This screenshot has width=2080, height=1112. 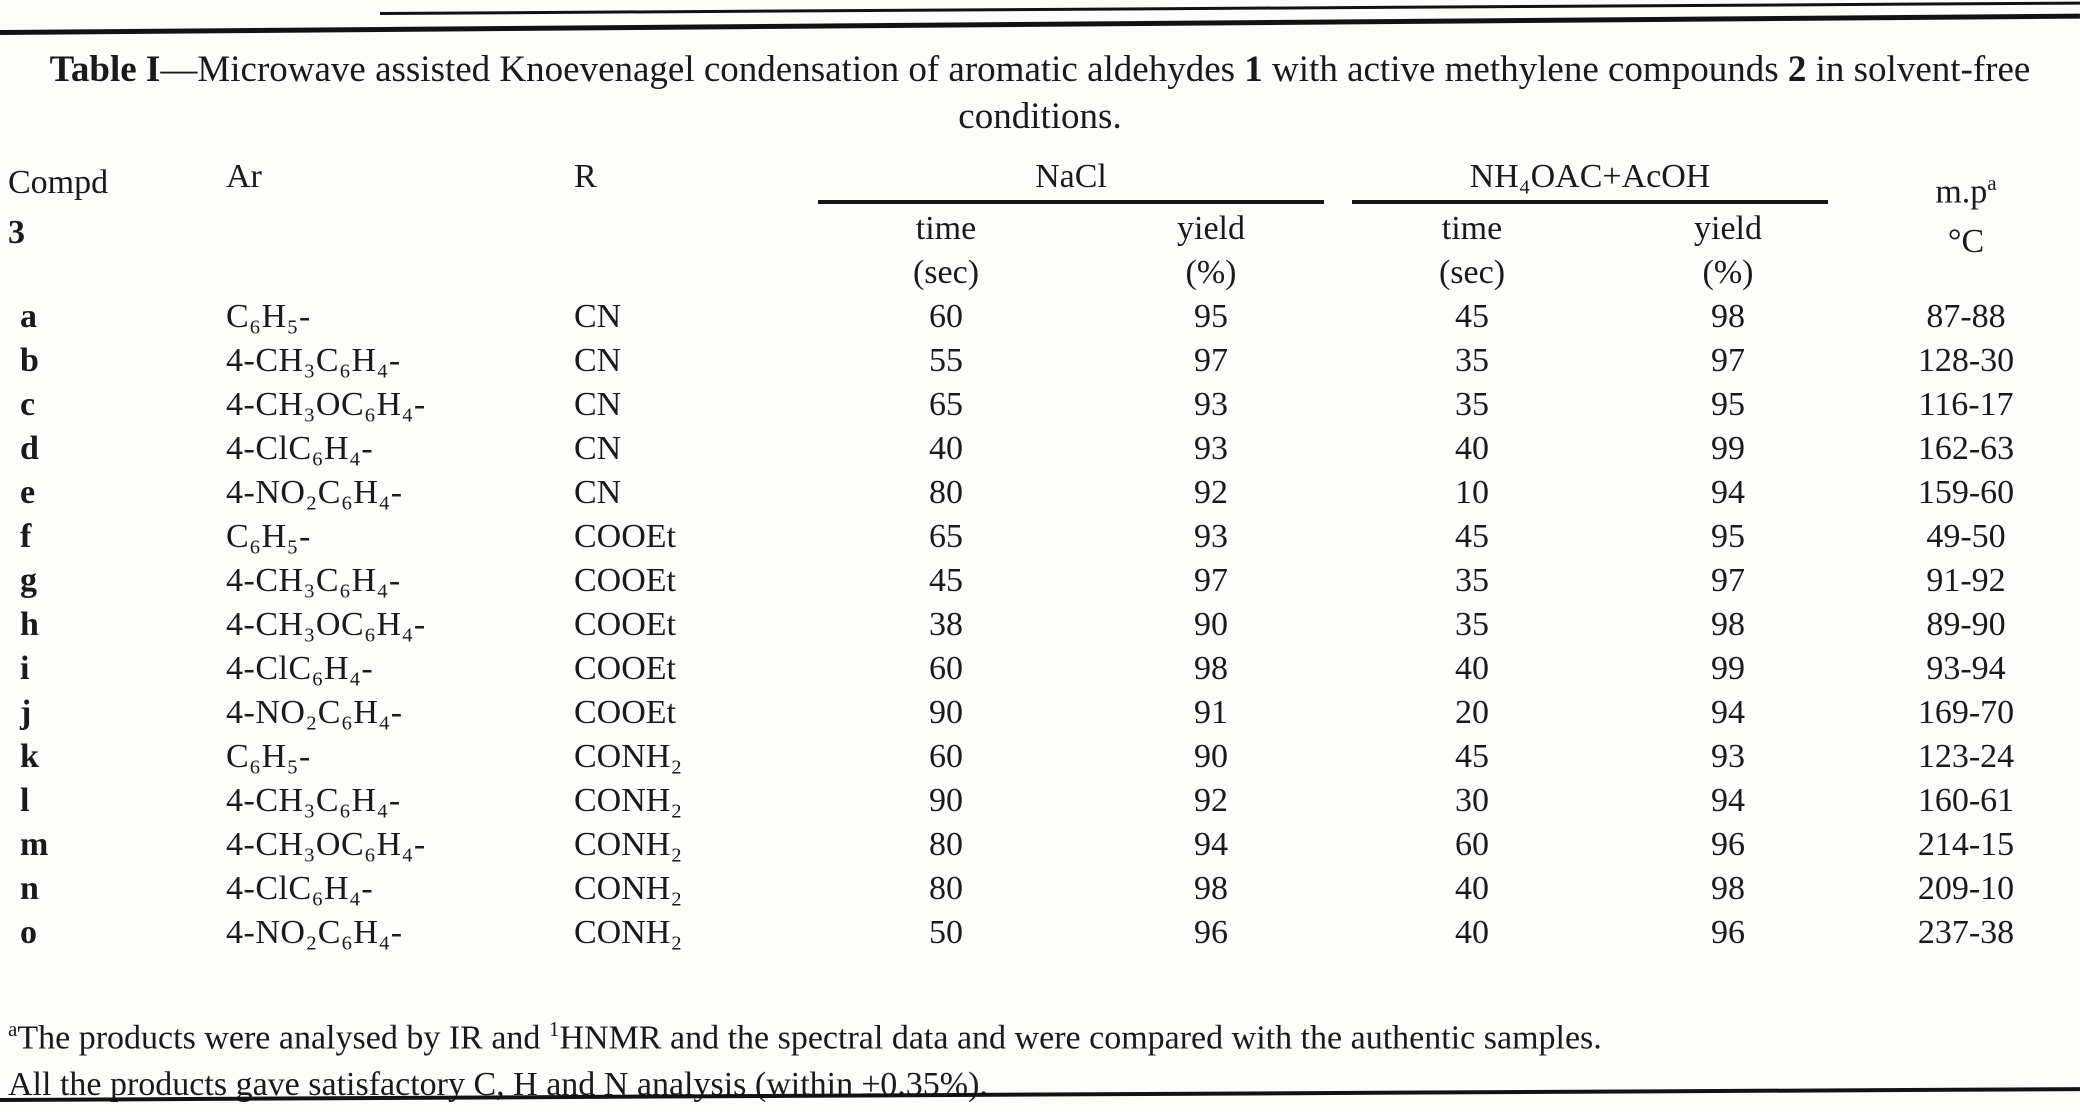 What do you see at coordinates (946, 800) in the screenshot?
I see `cell-nacl-time: 90` at bounding box center [946, 800].